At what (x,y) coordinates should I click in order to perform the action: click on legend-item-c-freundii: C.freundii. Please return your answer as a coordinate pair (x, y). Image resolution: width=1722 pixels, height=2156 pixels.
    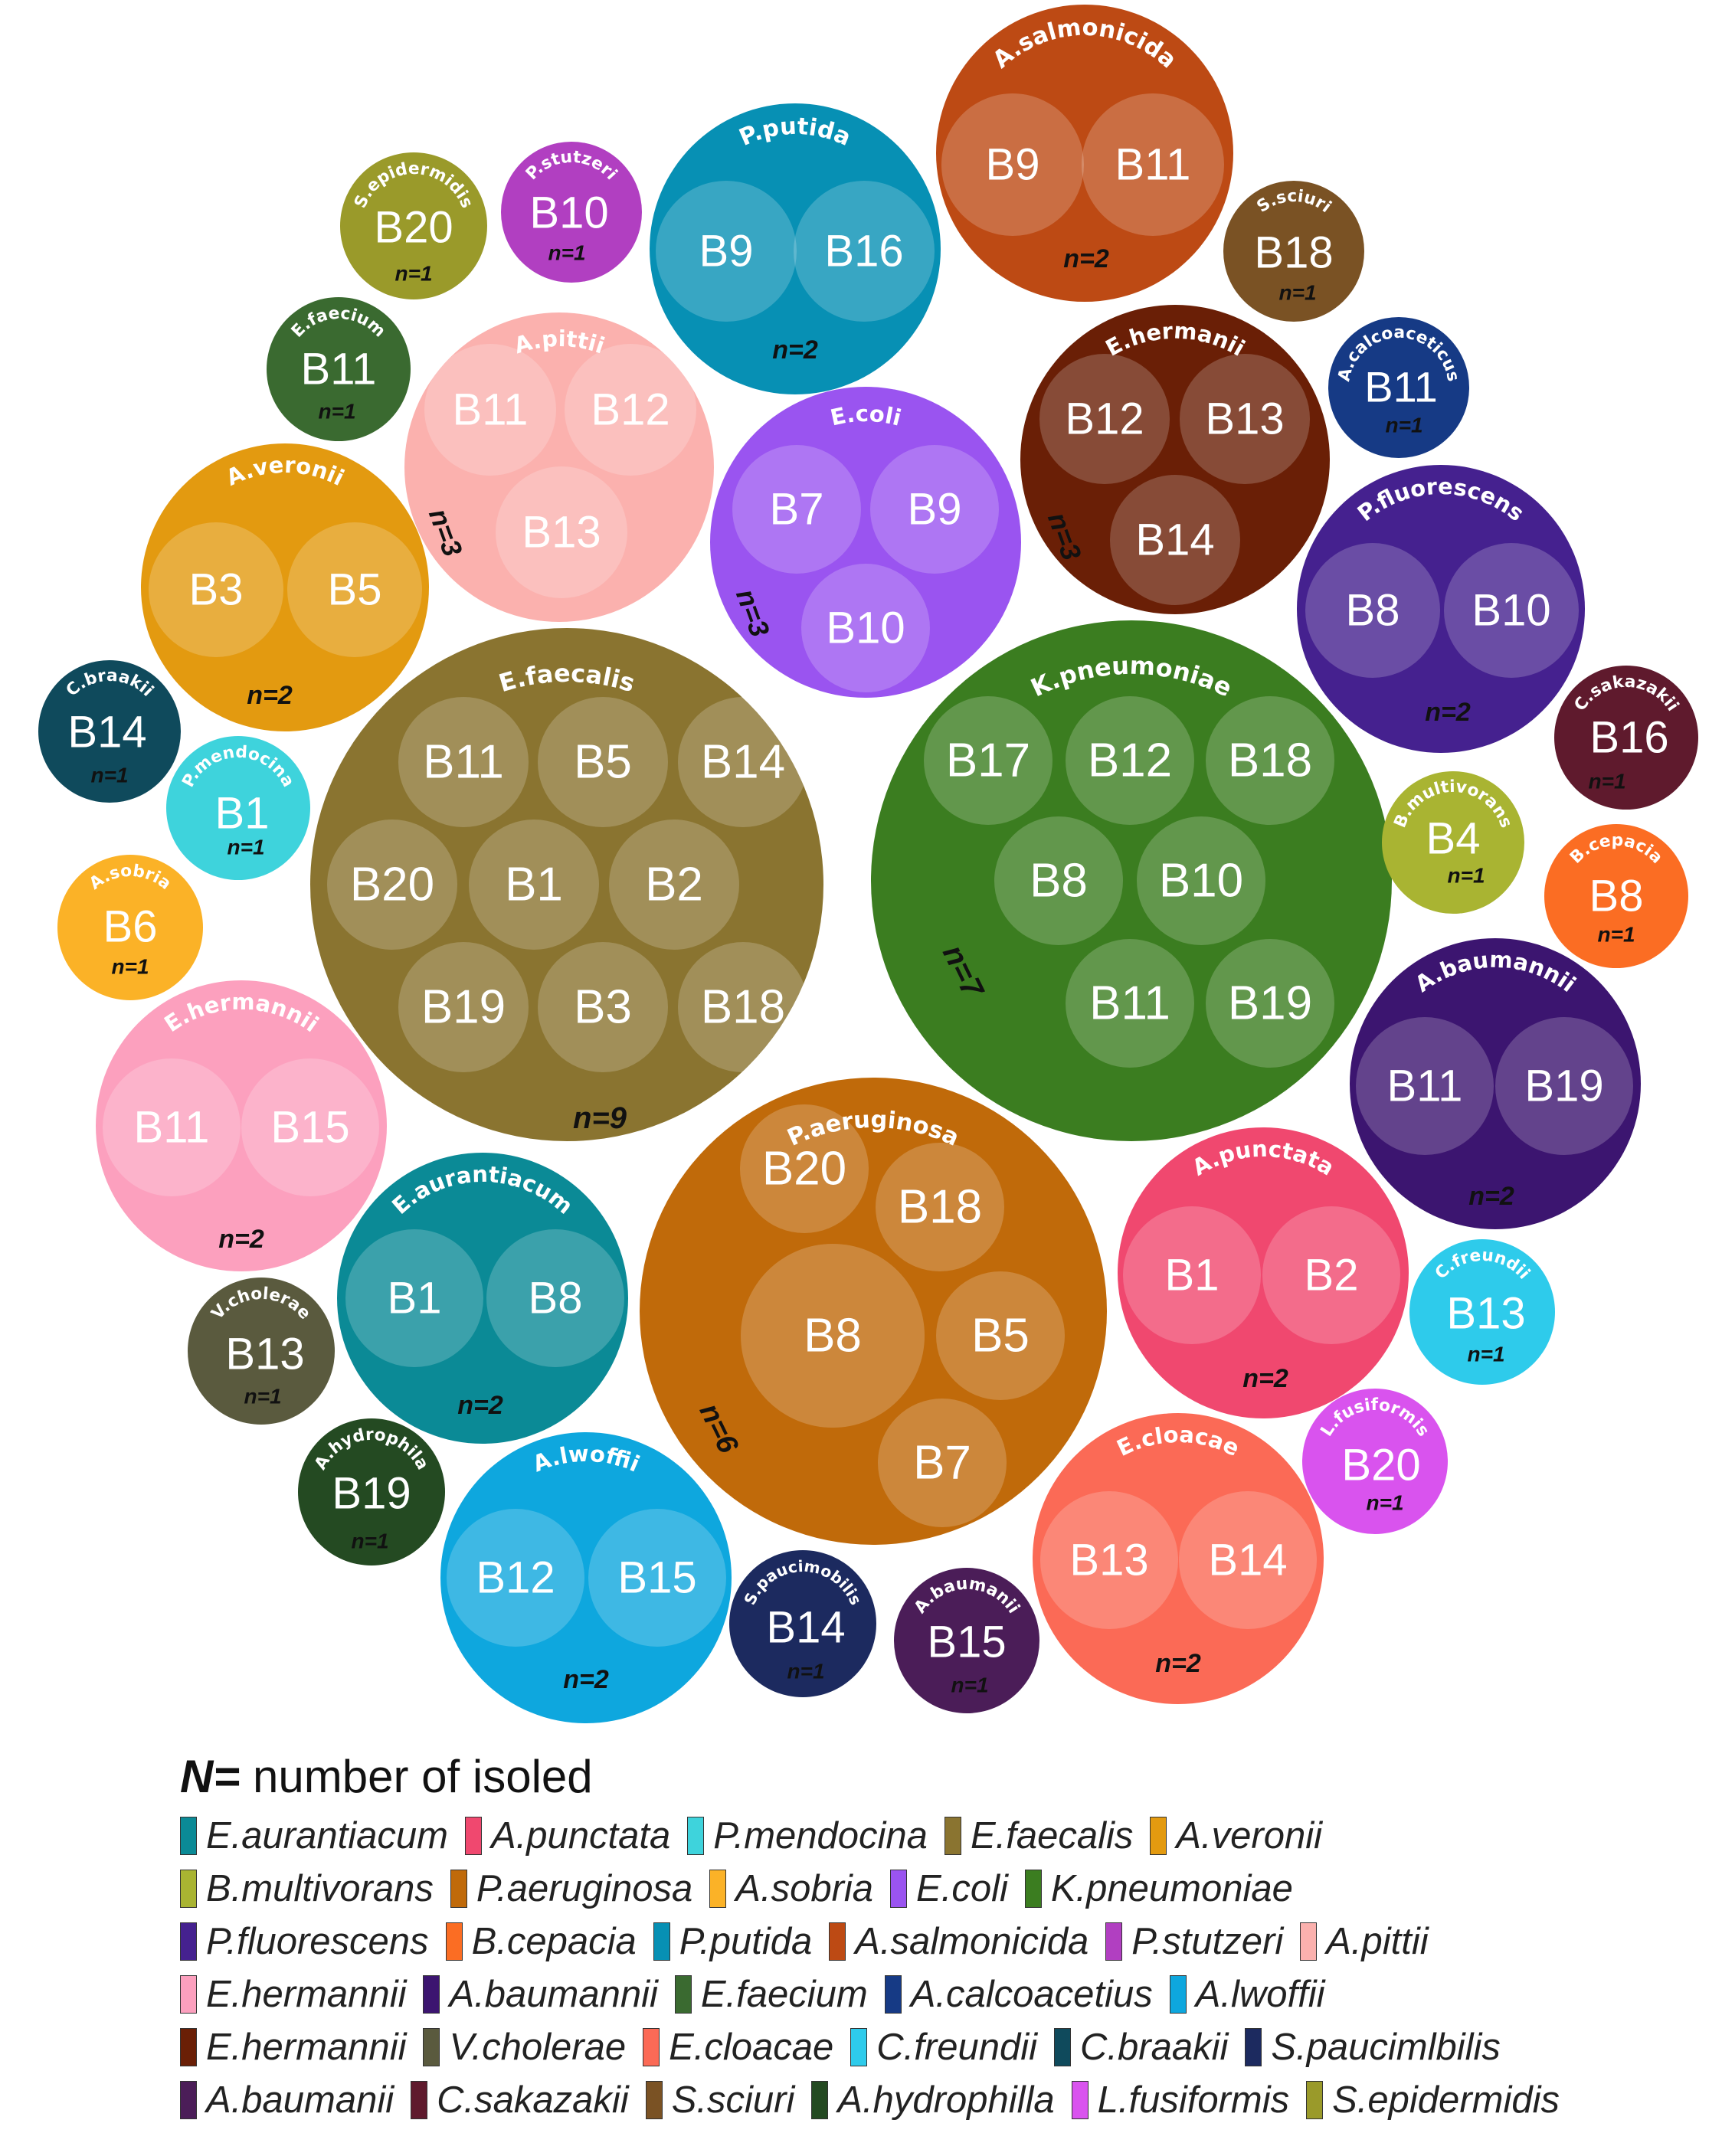
    Looking at the image, I should click on (943, 2048).